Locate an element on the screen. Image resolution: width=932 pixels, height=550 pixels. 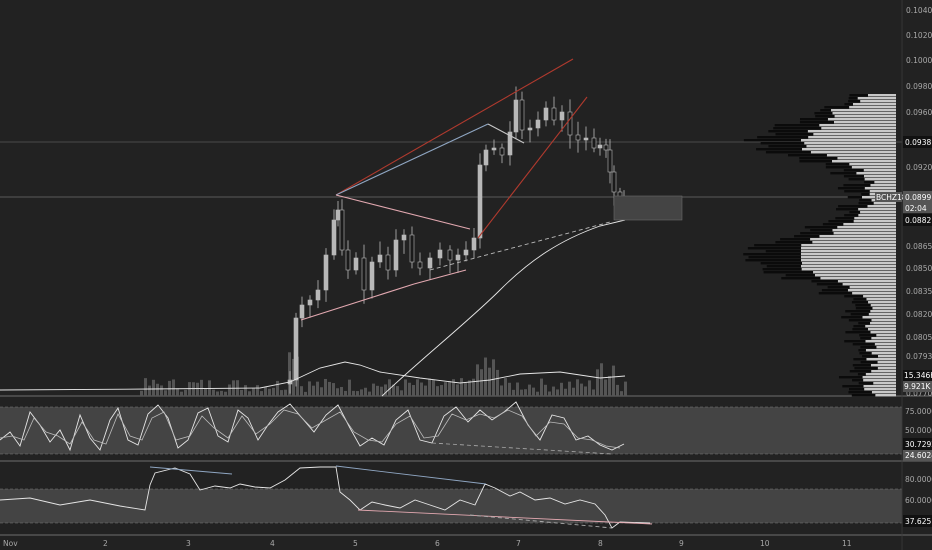
price-tick: 0.0805 is located at coordinates (919, 337).